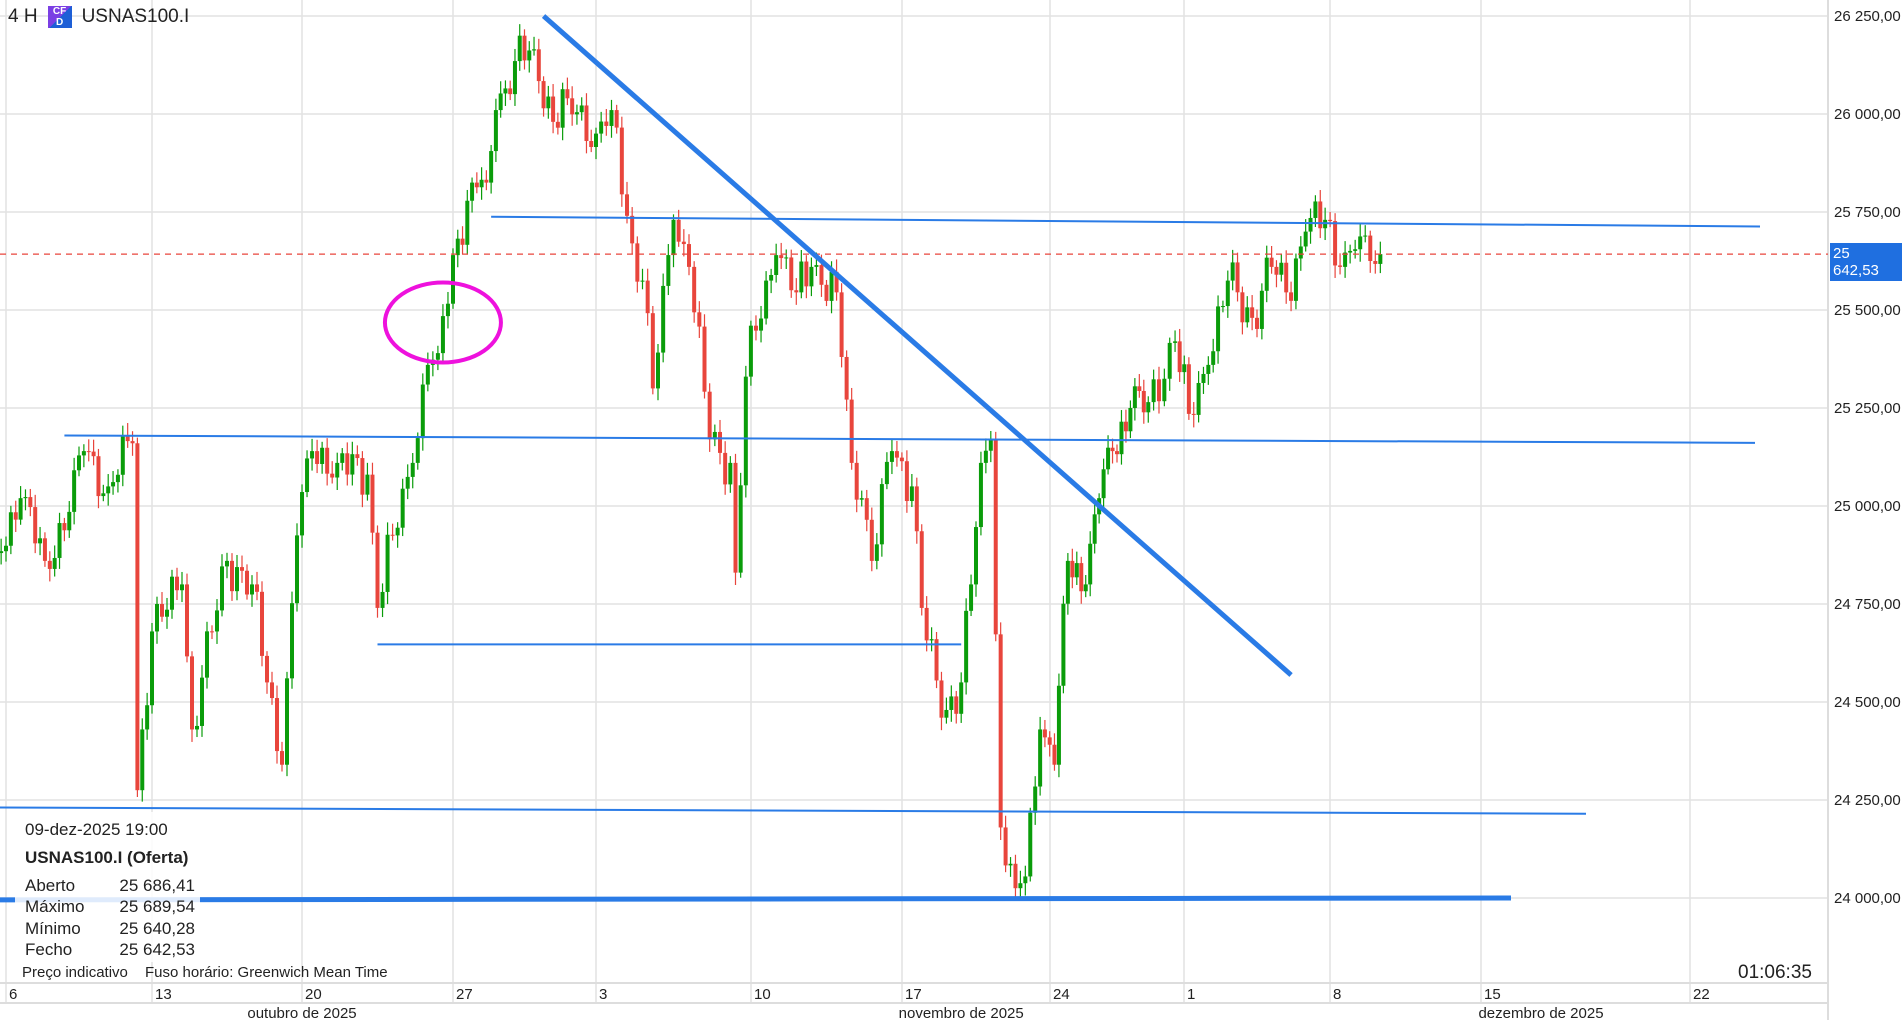 This screenshot has width=1902, height=1020. What do you see at coordinates (1867, 604) in the screenshot?
I see `y-tick-label: 24 750,00` at bounding box center [1867, 604].